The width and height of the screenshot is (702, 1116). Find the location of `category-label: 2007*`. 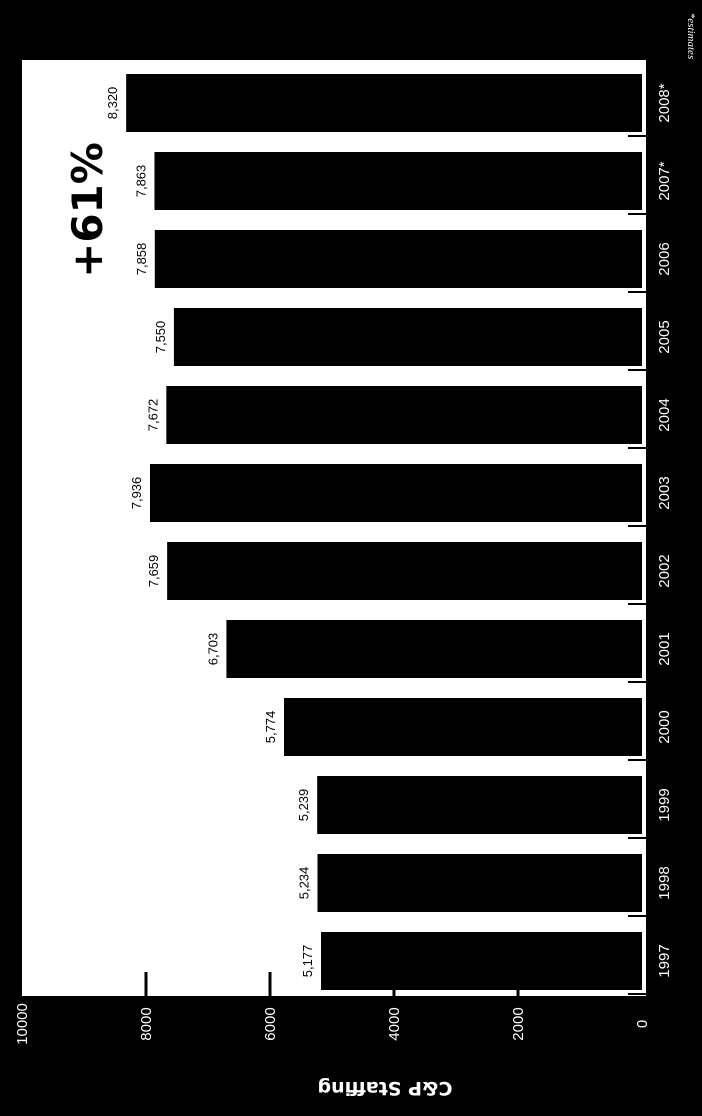

category-label: 2007* is located at coordinates (664, 180).